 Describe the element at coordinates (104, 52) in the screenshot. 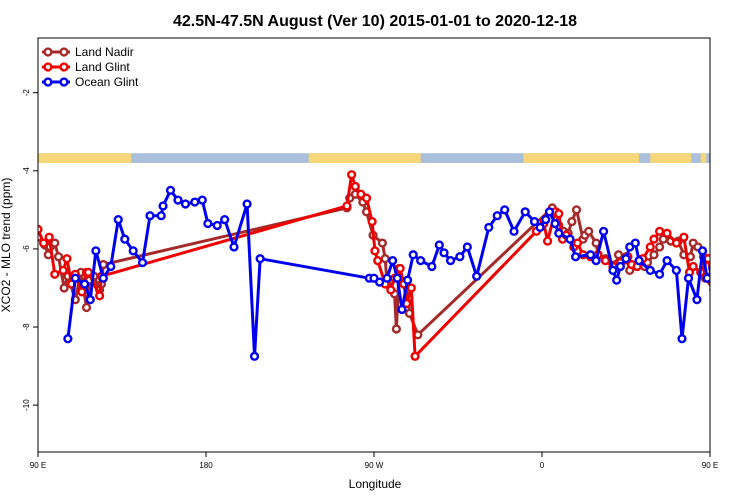

I see `legend-label-land-nadir: Land Nadir` at that location.